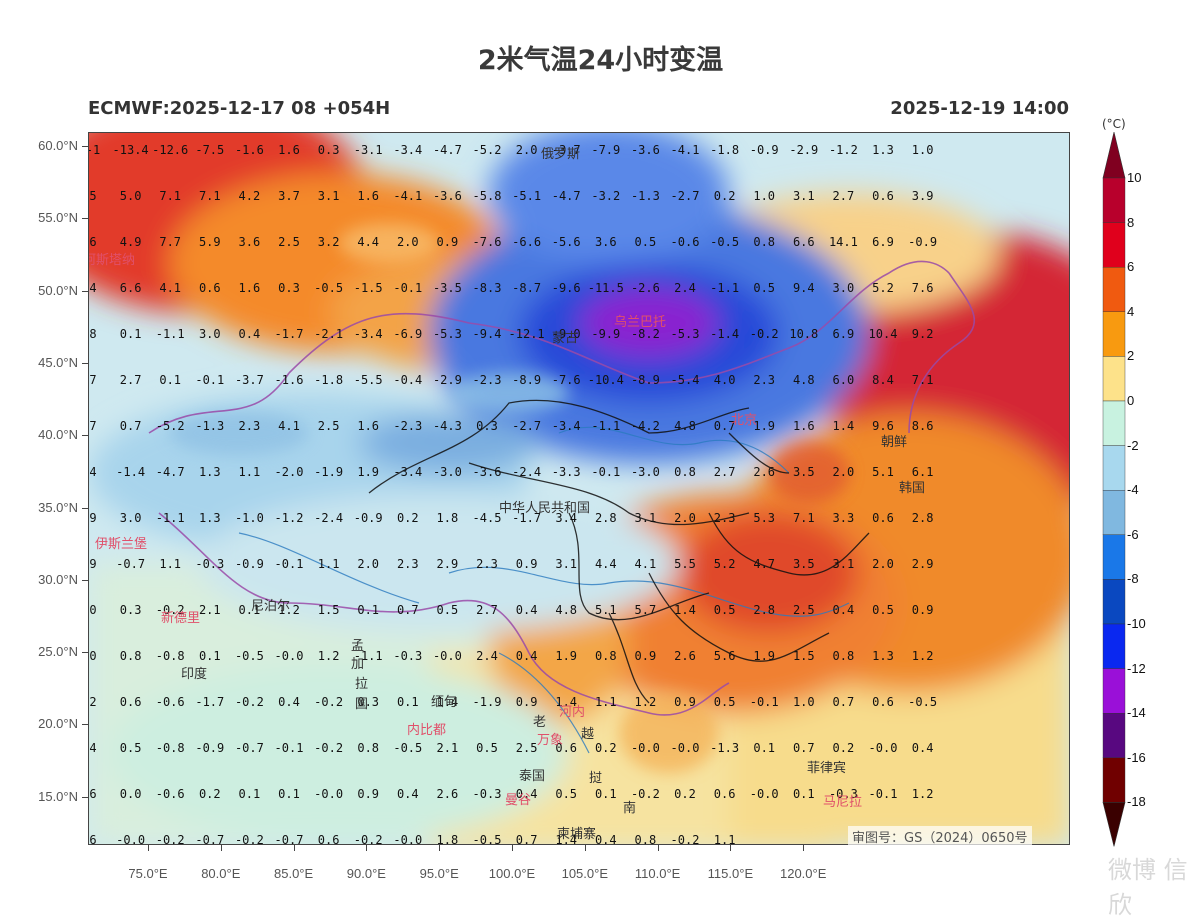  I want to click on grid-value: -5.6, so click(566, 242).